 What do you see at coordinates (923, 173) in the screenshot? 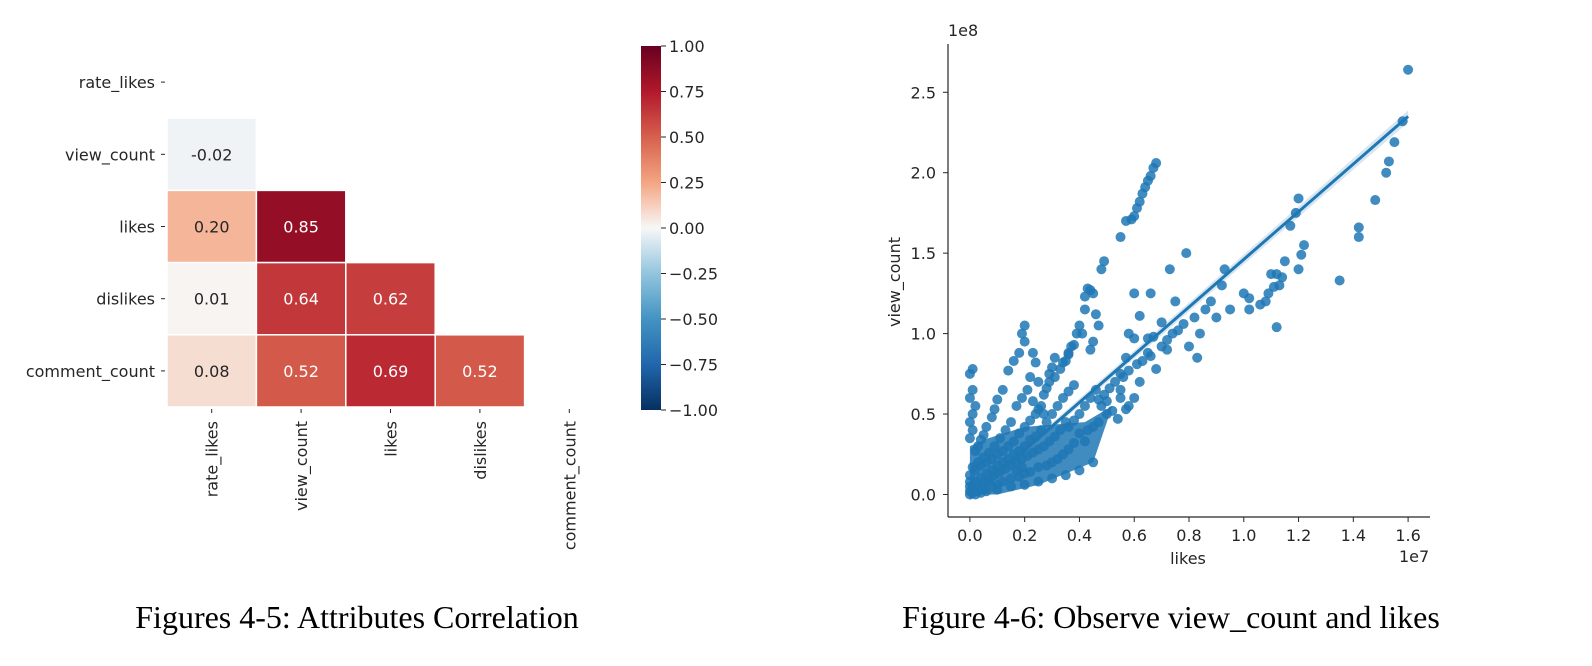
I see `y-tick-label: 2.0` at bounding box center [923, 173].